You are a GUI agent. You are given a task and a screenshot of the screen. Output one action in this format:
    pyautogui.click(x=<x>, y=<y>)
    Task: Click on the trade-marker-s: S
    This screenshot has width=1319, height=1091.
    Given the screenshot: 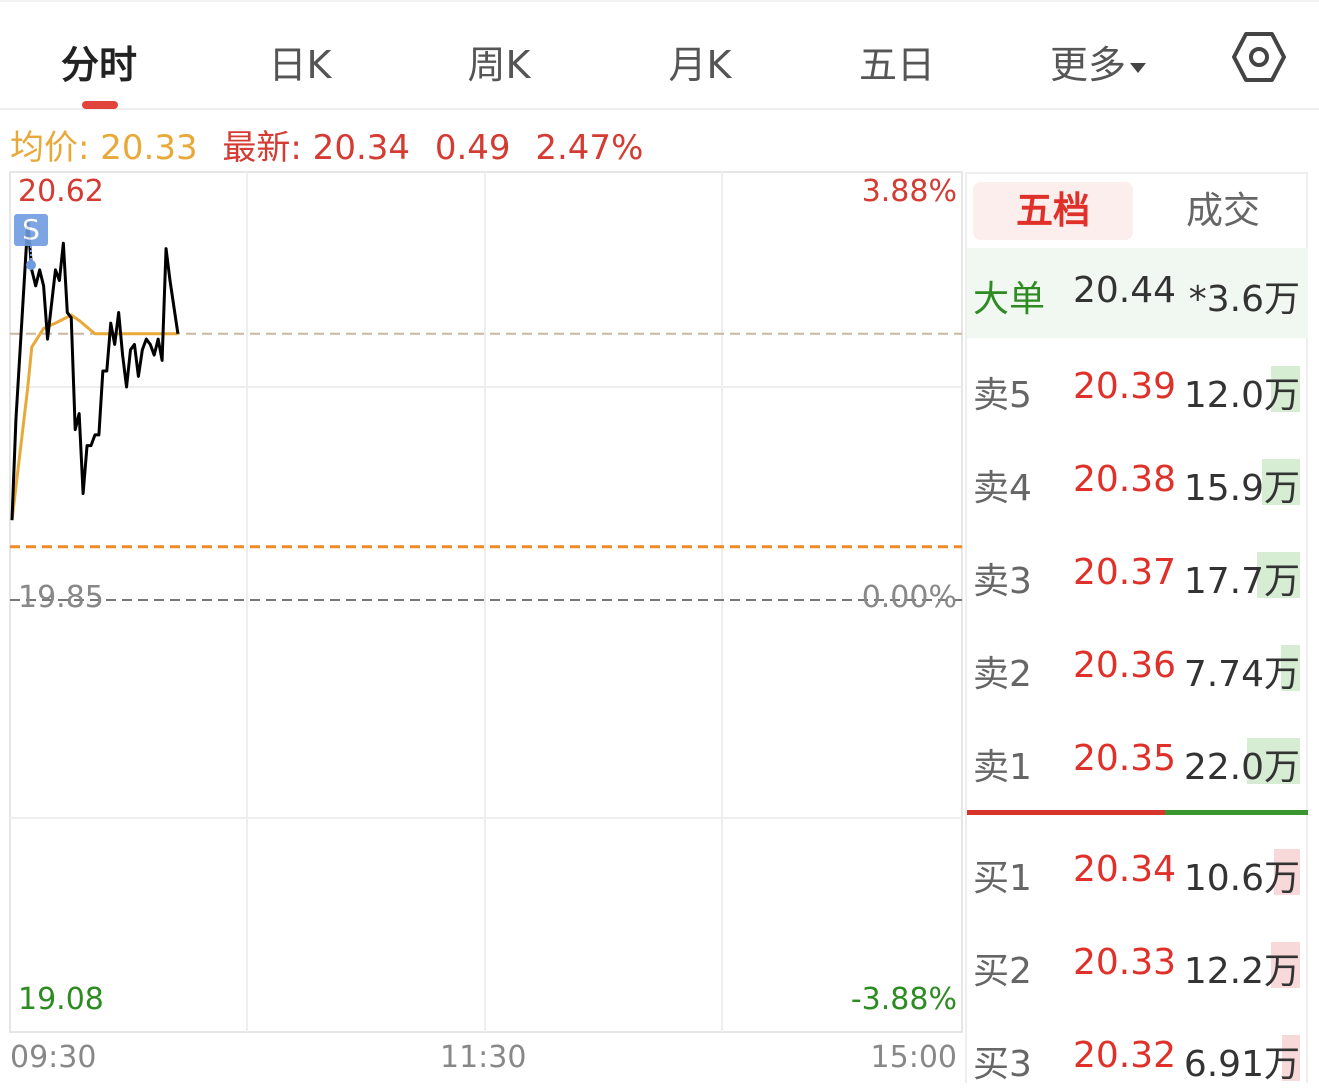 What is the action you would take?
    pyautogui.click(x=31, y=230)
    